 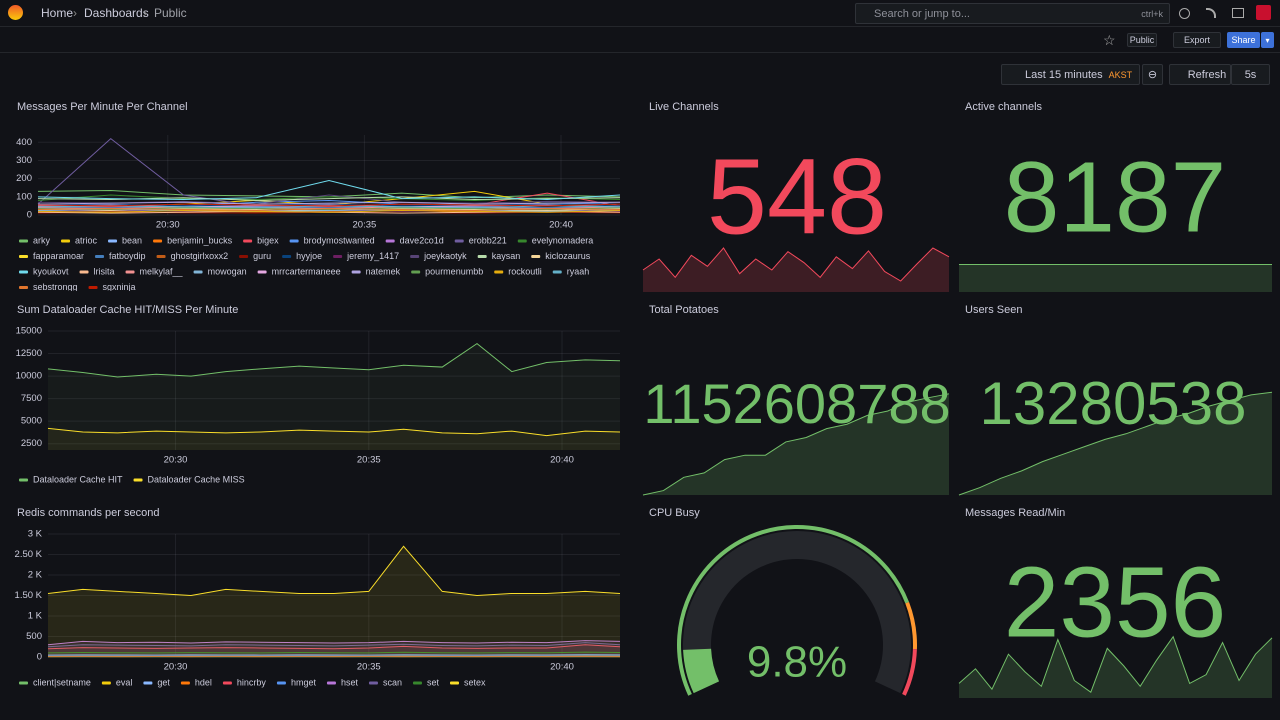 What do you see at coordinates (306, 271) in the screenshot?
I see `legend-label: mrrcartermaneee` at bounding box center [306, 271].